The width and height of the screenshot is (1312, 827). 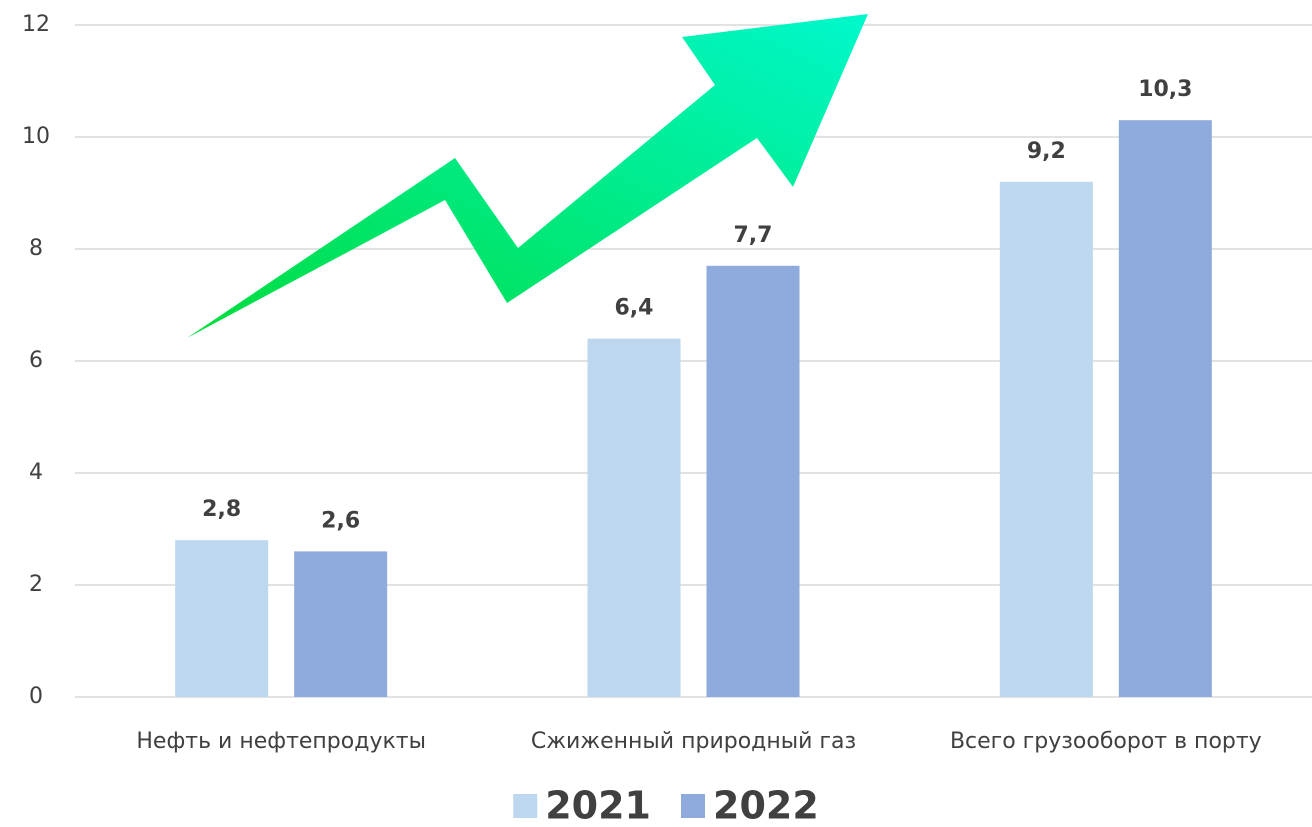 What do you see at coordinates (36, 24) in the screenshot?
I see `y-tick-label: 12` at bounding box center [36, 24].